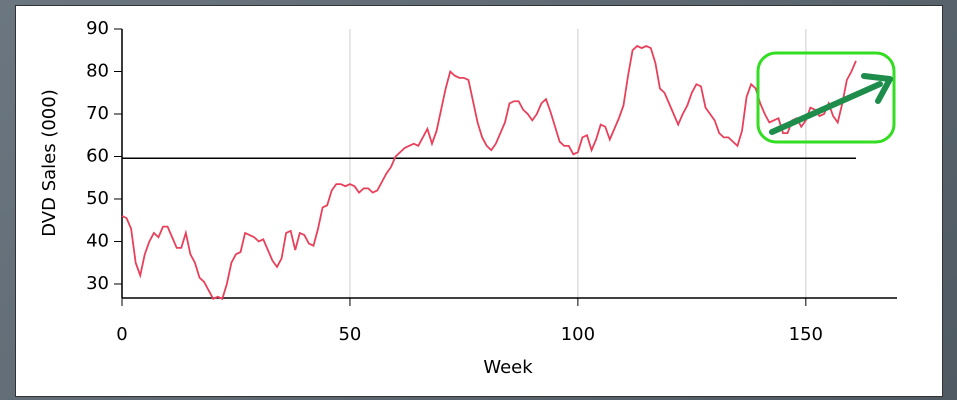 The width and height of the screenshot is (957, 400). I want to click on y-tick-label: 80, so click(97, 70).